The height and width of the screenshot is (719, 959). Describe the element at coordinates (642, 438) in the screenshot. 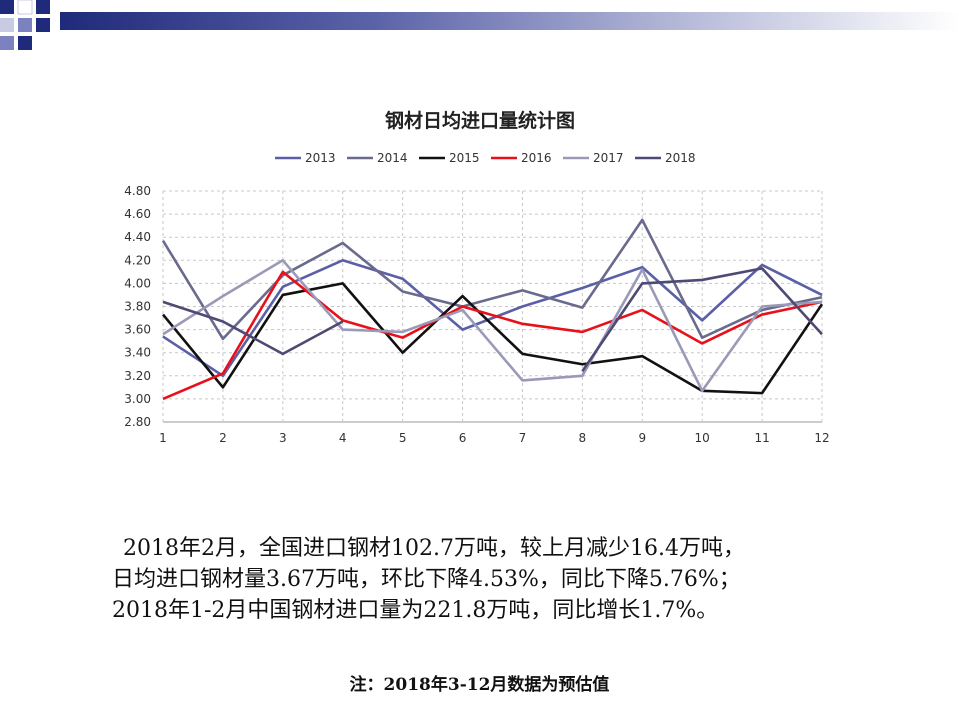

I see `x-tick-label: 9` at that location.